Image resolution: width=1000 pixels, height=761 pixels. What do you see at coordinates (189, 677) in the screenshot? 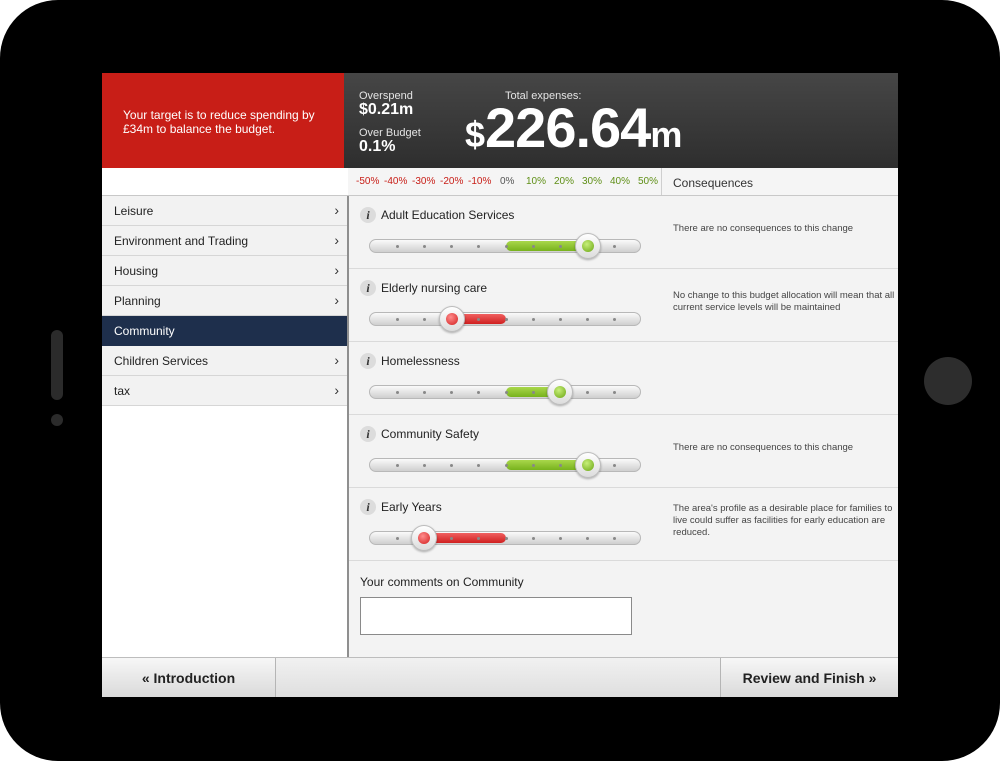
I see `introduction-button: « Introduction` at bounding box center [189, 677].